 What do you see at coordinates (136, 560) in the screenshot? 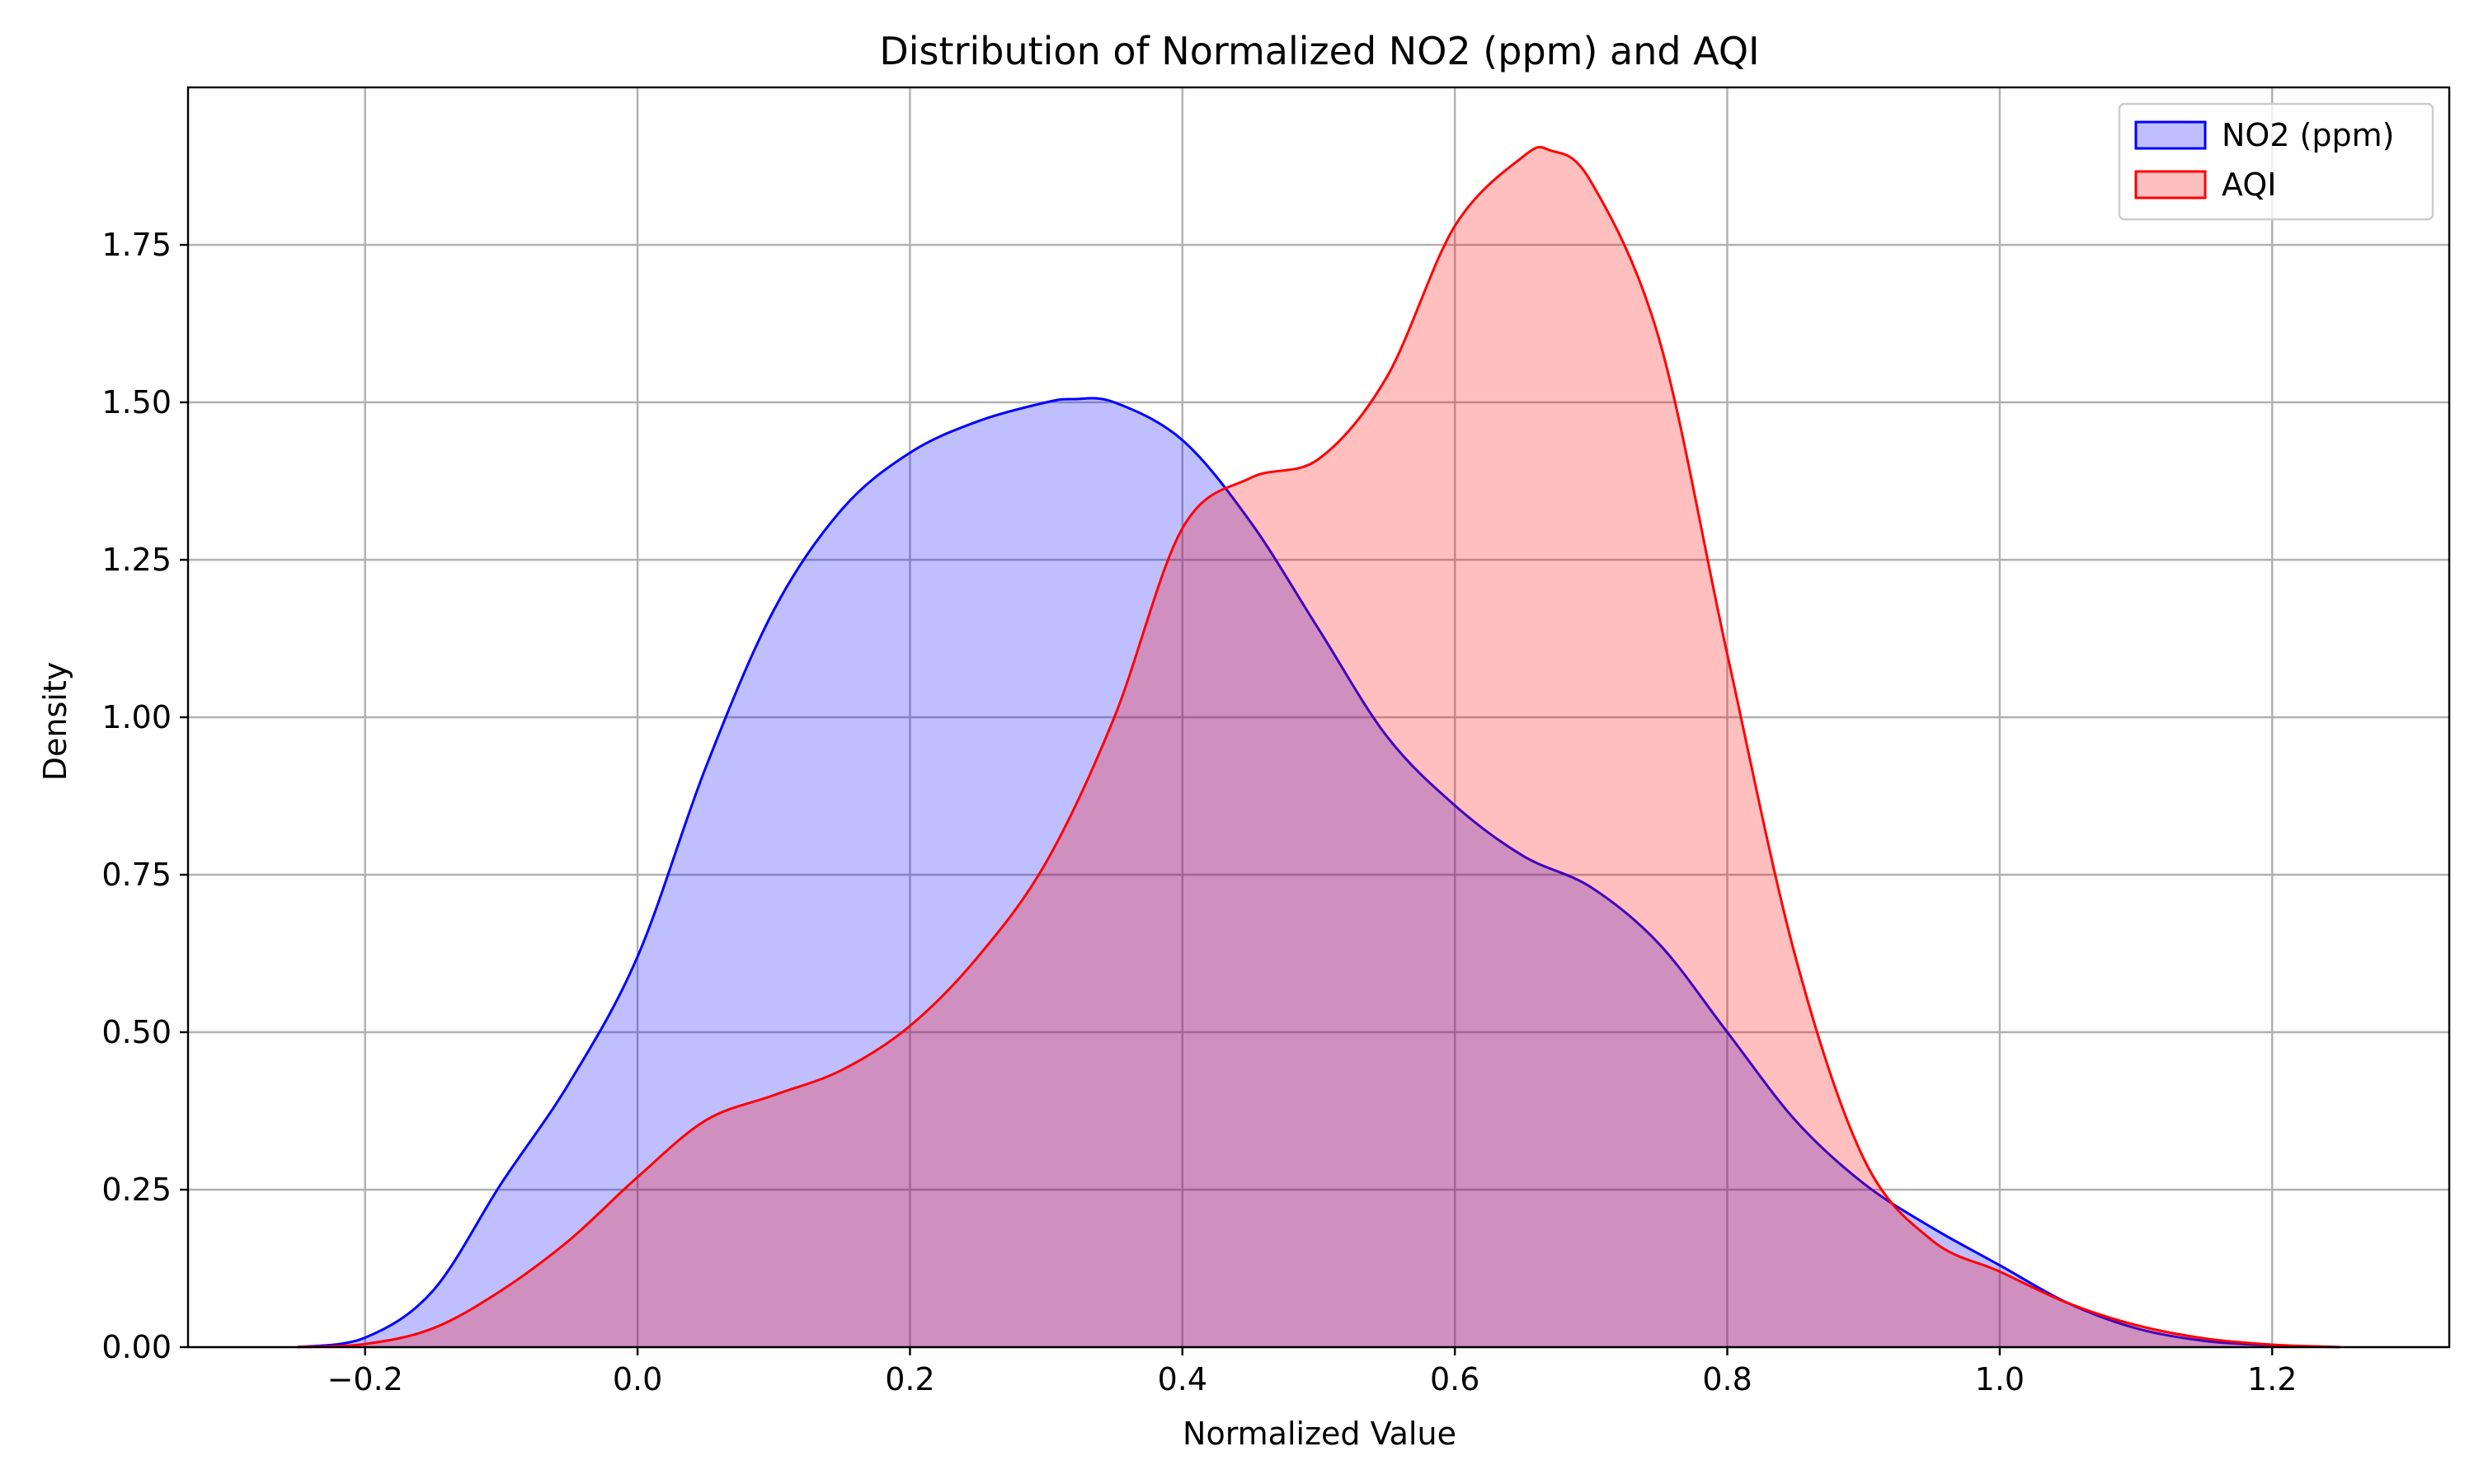
I see `y-tick-label: 1.25` at bounding box center [136, 560].